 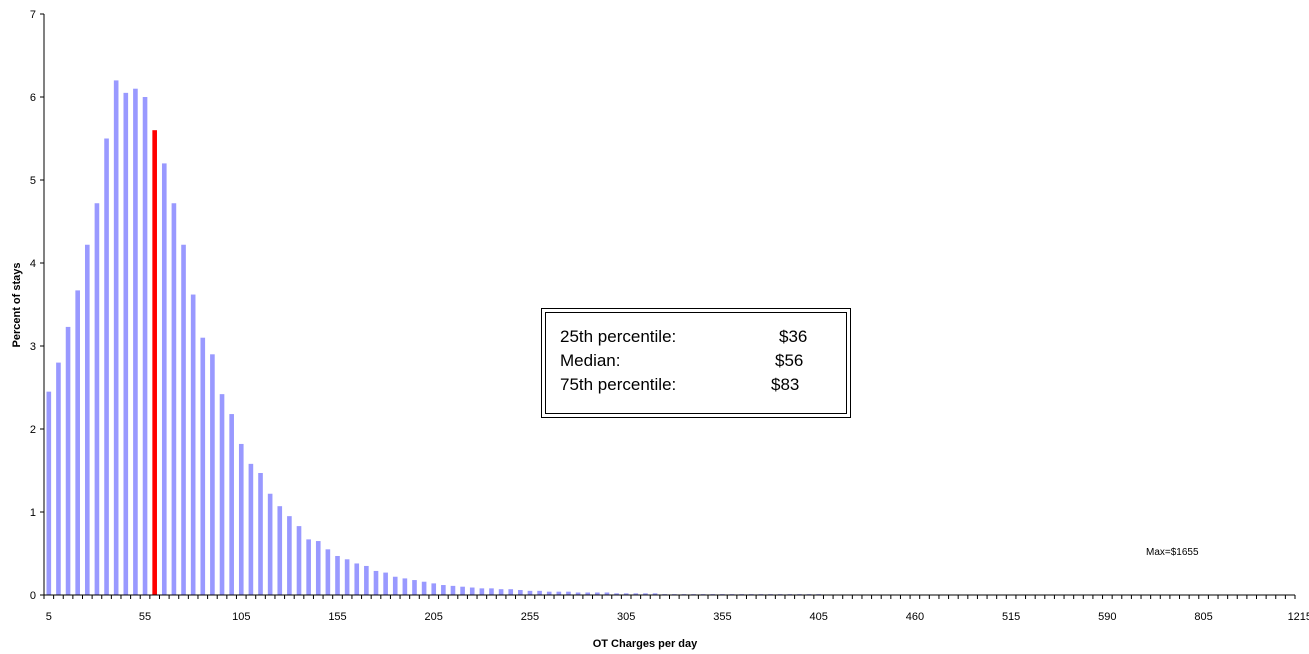 What do you see at coordinates (626, 617) in the screenshot?
I see `x-tick-label: 305` at bounding box center [626, 617].